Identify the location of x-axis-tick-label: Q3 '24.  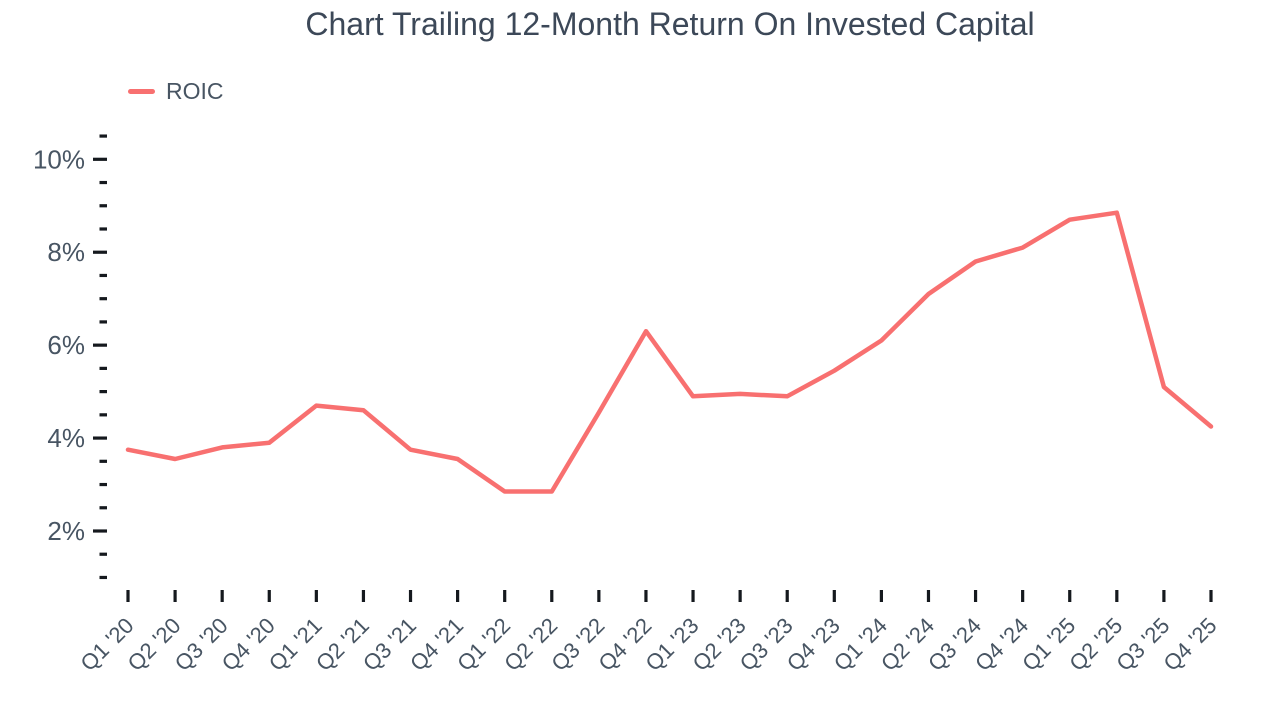
(954, 644).